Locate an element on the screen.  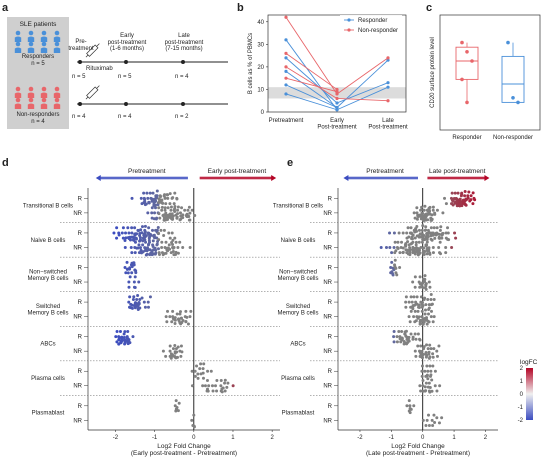
syringe-icon is located at coordinates (92, 92).